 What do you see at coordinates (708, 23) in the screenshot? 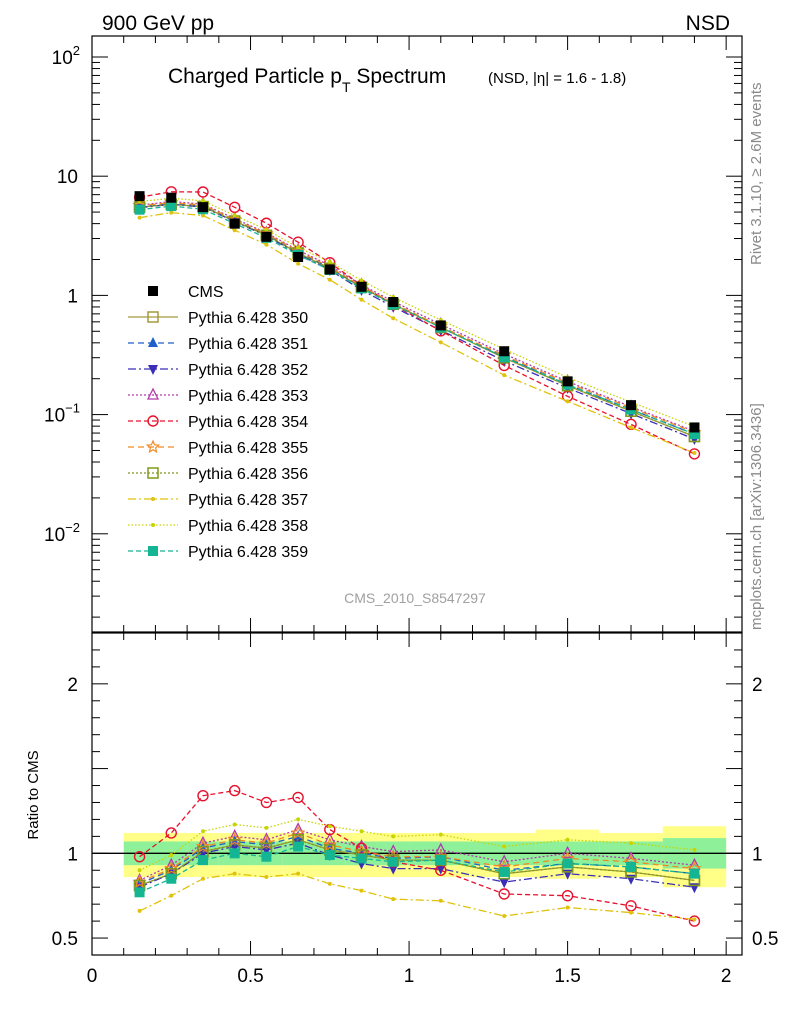
I see `header-process: NSD` at bounding box center [708, 23].